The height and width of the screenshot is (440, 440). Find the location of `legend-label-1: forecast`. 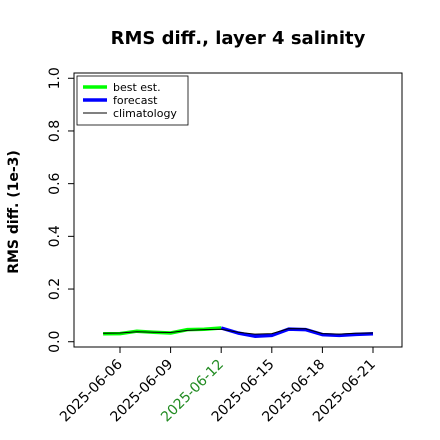

legend-label-1: forecast is located at coordinates (135, 100).